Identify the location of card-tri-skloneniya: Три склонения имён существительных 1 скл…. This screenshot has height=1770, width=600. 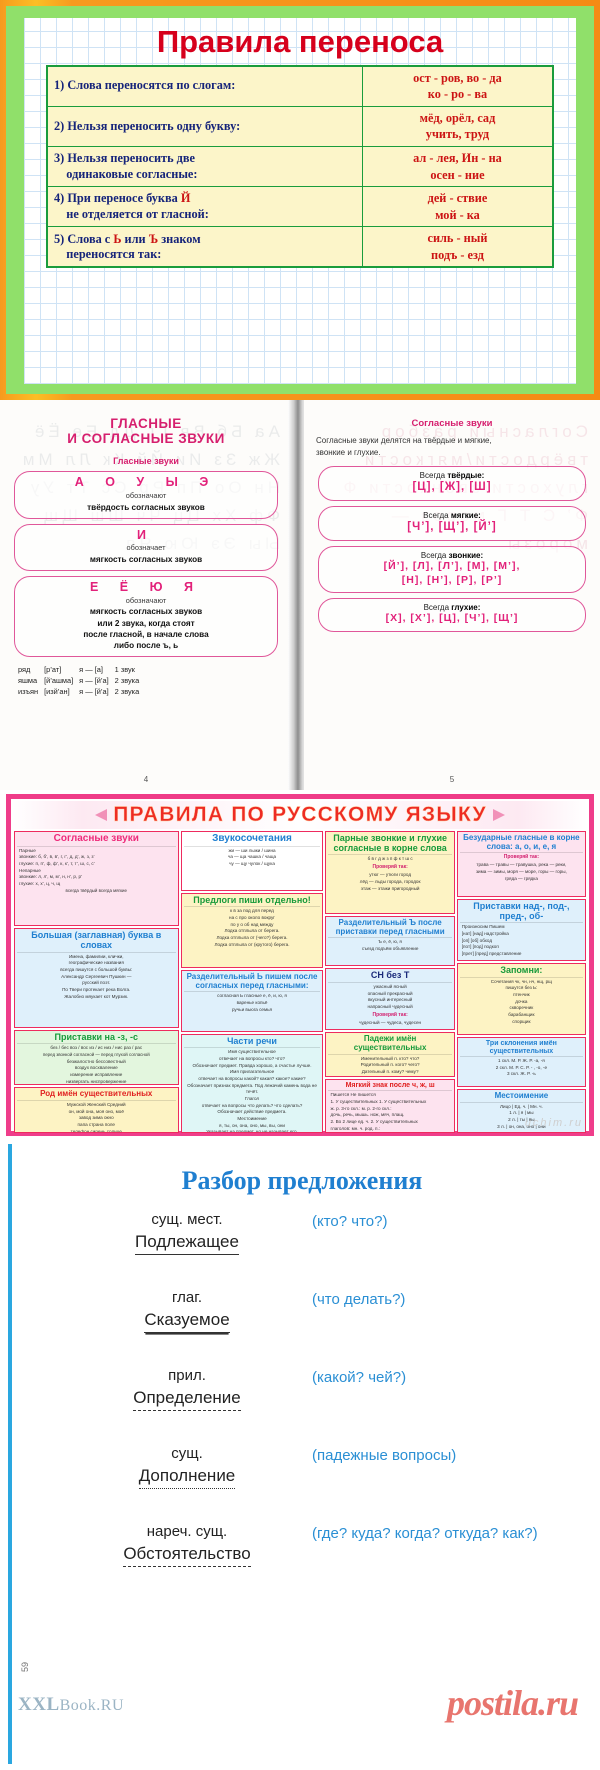
(521, 1062).